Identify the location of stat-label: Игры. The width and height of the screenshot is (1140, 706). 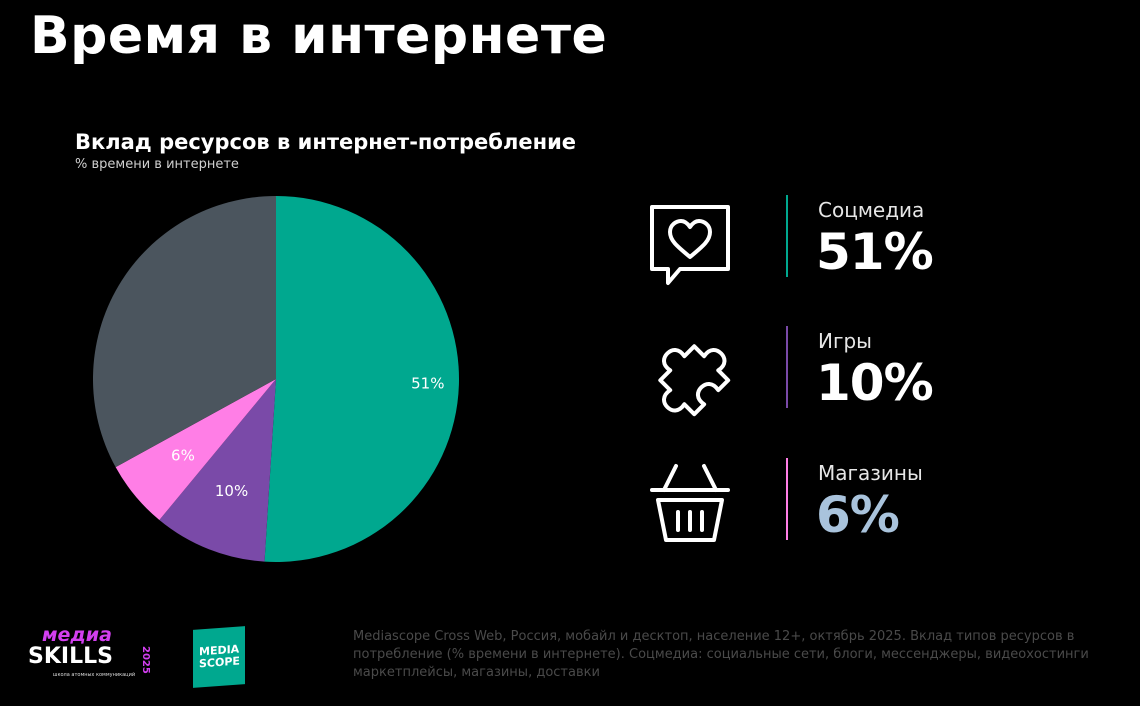
(845, 341).